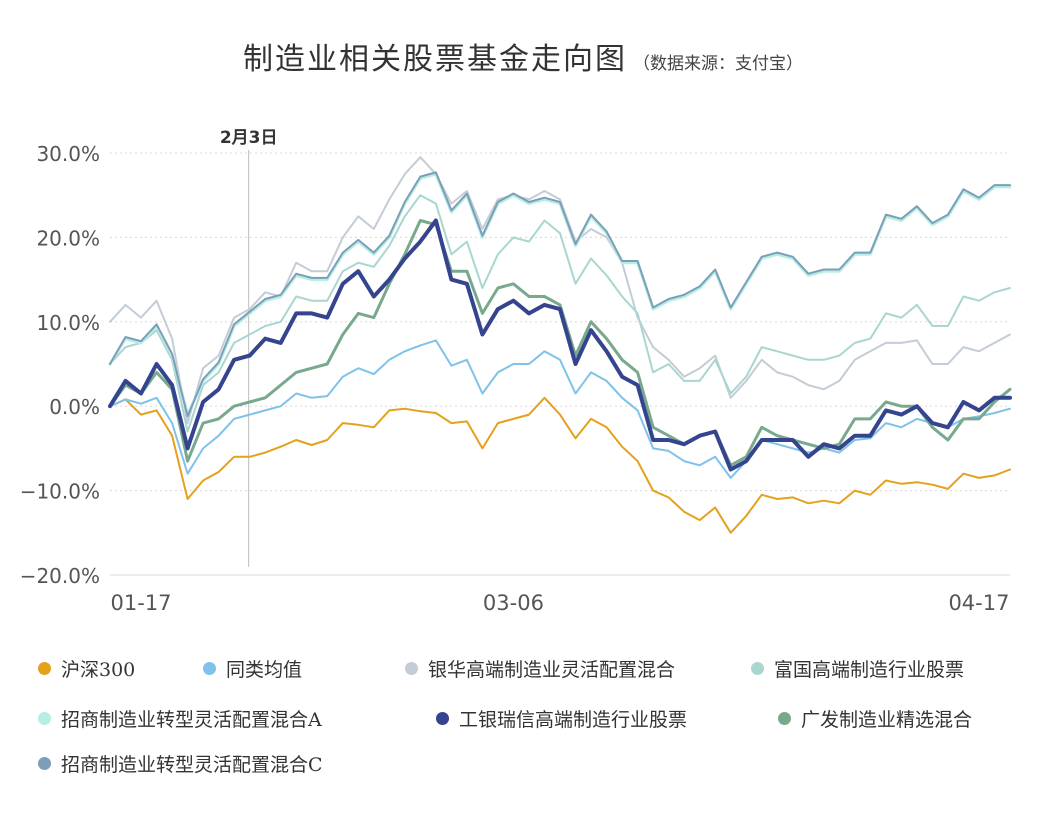 The image size is (1046, 817). I want to click on y-axis: 30.0% 20.0% 10.0% 0.0% −10.0% −20.0%, so click(60, 365).